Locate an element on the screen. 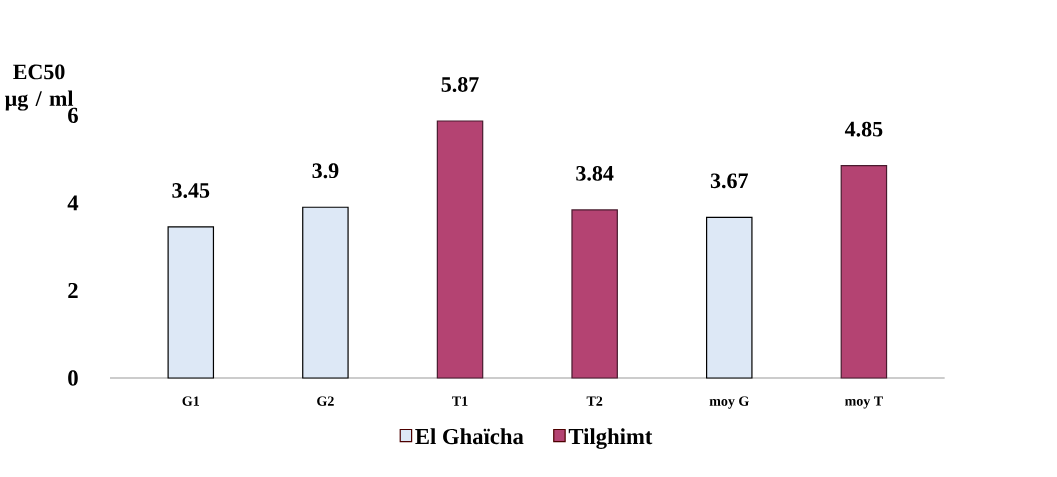  y-tick-label: 2 is located at coordinates (73, 290).